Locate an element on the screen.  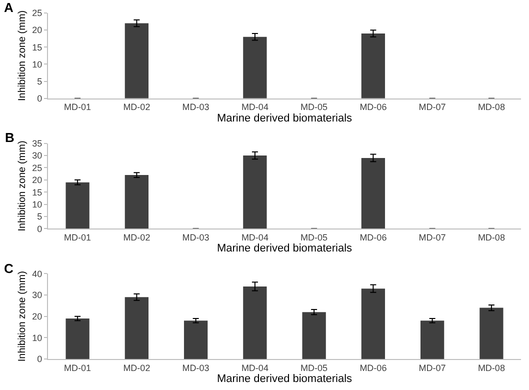
y-tick-label: 40 is located at coordinates (37, 273).